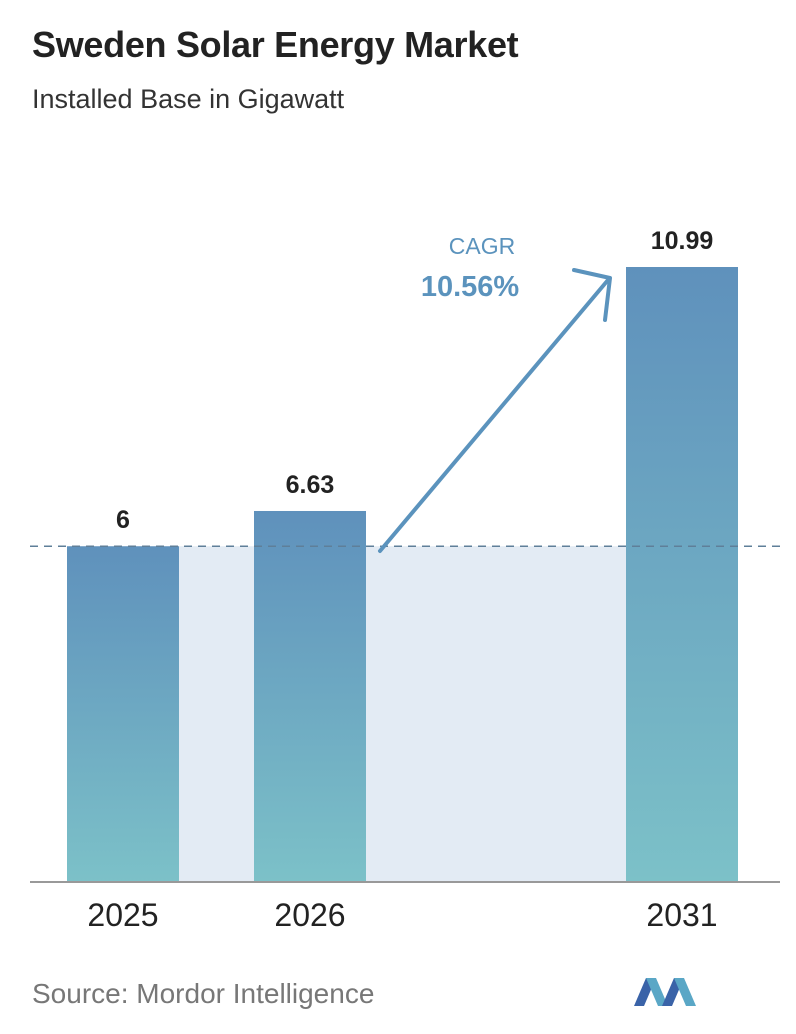 The height and width of the screenshot is (1034, 796). Describe the element at coordinates (123, 714) in the screenshot. I see `bar-2025` at that location.